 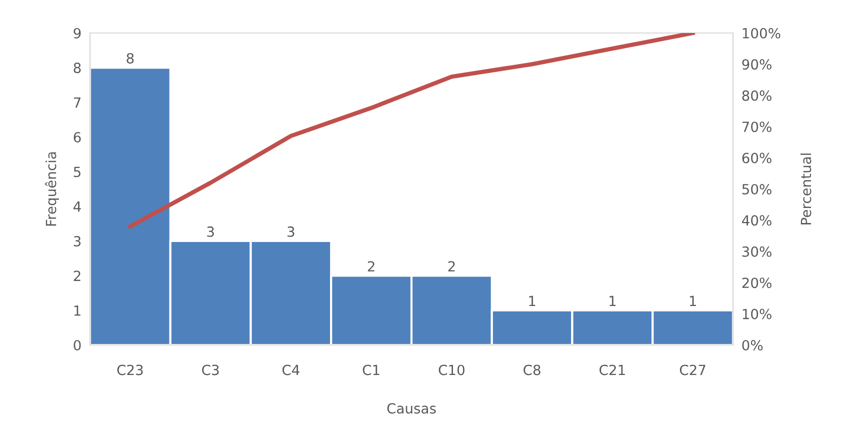 What do you see at coordinates (77, 68) in the screenshot?
I see `y-tick-label: 8` at bounding box center [77, 68].